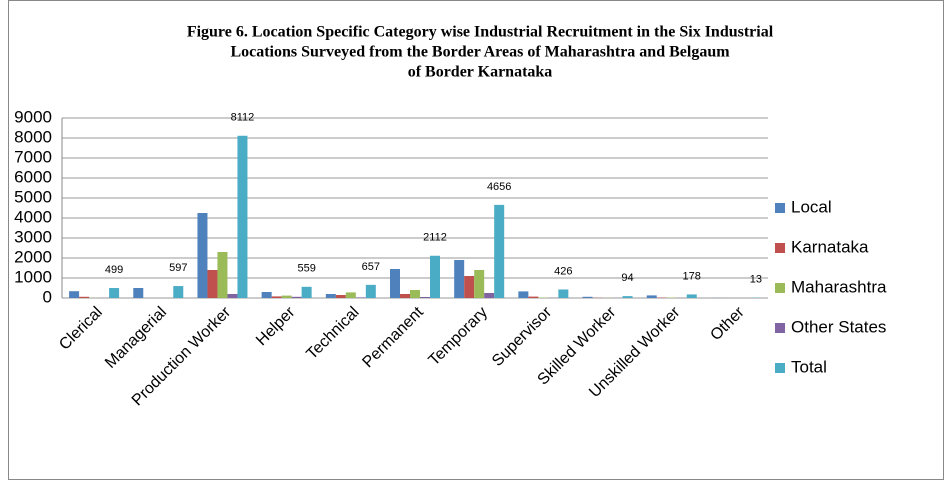 The width and height of the screenshot is (945, 481). I want to click on y-tick-label: 5000, so click(33, 196).